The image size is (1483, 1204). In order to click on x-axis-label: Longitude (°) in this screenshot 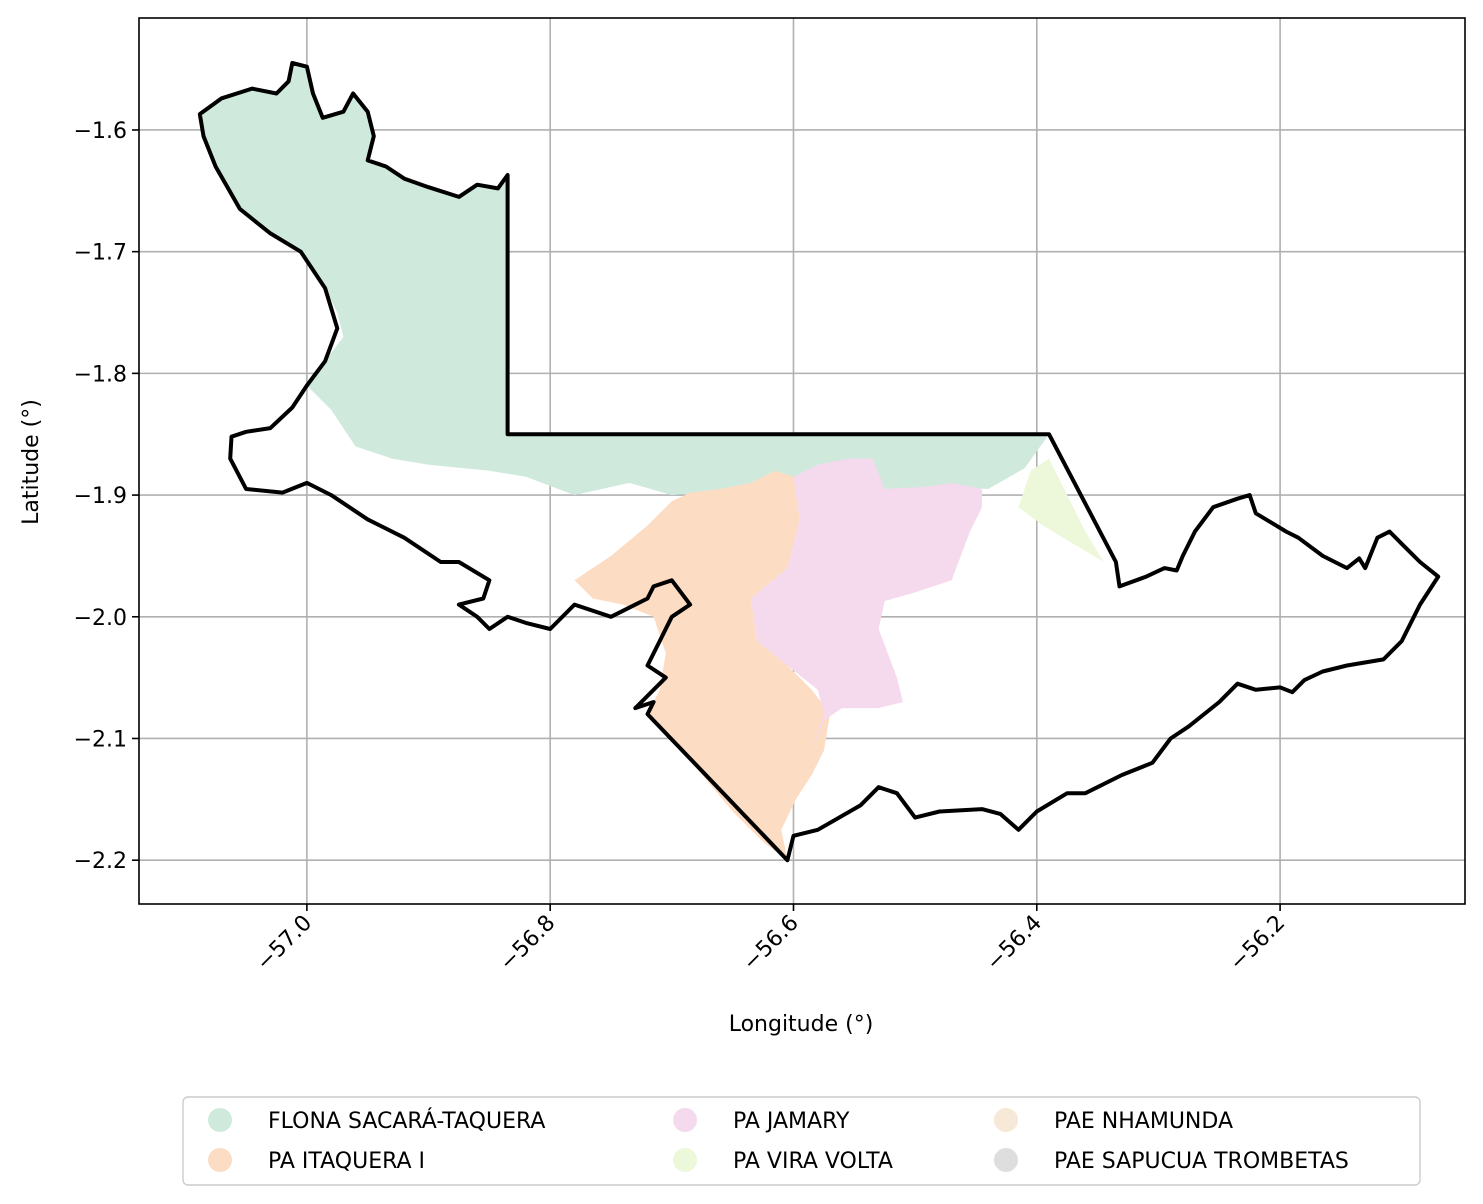, I will do `click(801, 1024)`.